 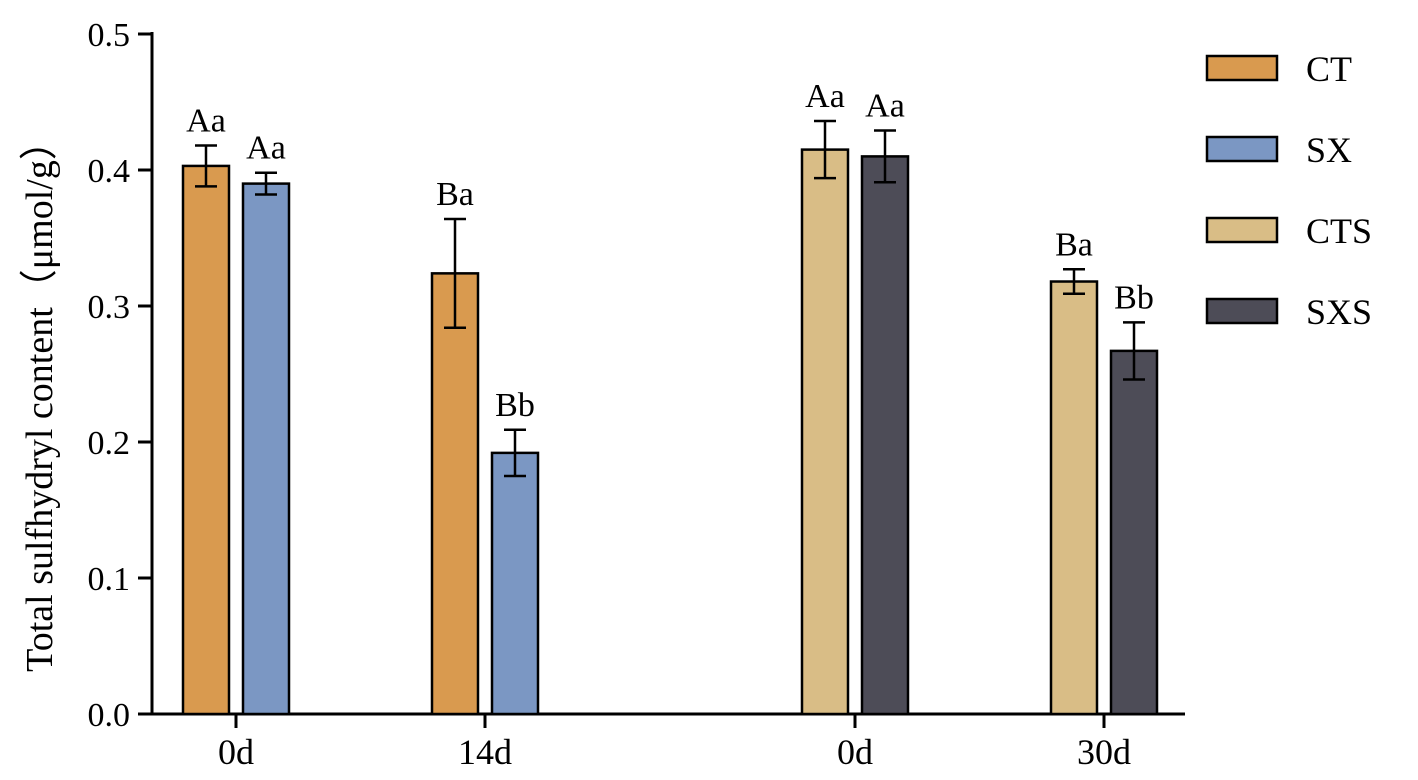 I want to click on legend-label: SX, so click(x=1329, y=150).